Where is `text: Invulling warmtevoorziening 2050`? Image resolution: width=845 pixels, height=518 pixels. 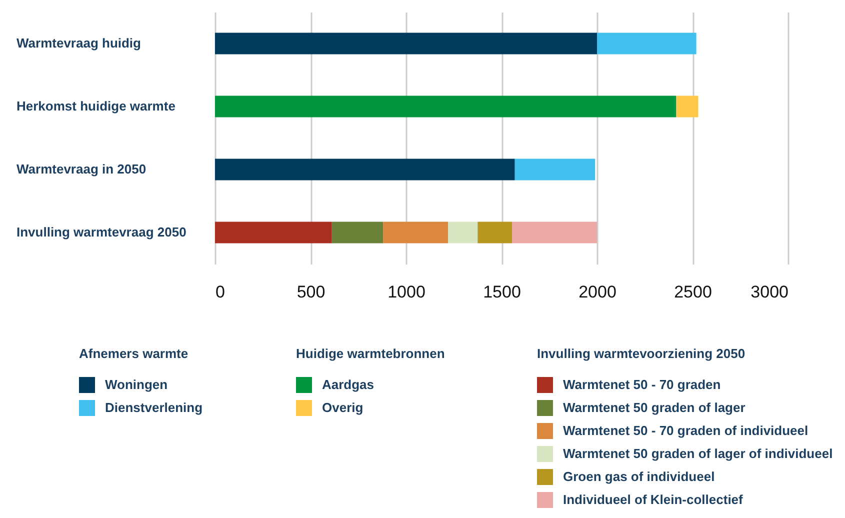 text: Invulling warmtevoorziening 2050 is located at coordinates (641, 353).